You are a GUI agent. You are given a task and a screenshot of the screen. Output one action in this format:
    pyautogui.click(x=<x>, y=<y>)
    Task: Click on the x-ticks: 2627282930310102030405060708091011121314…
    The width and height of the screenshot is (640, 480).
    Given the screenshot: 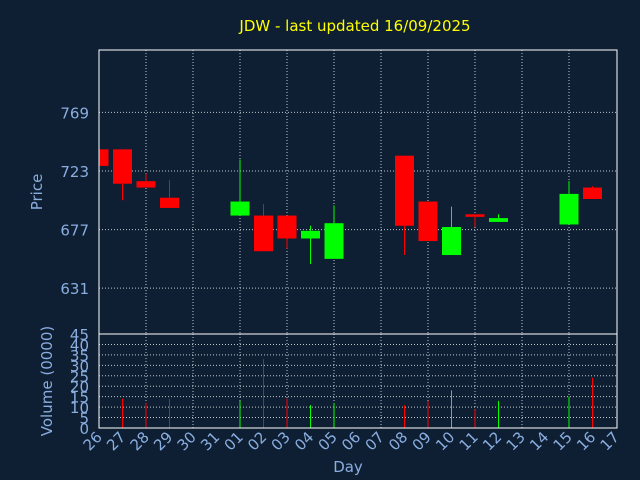 What is the action you would take?
    pyautogui.click(x=351, y=441)
    